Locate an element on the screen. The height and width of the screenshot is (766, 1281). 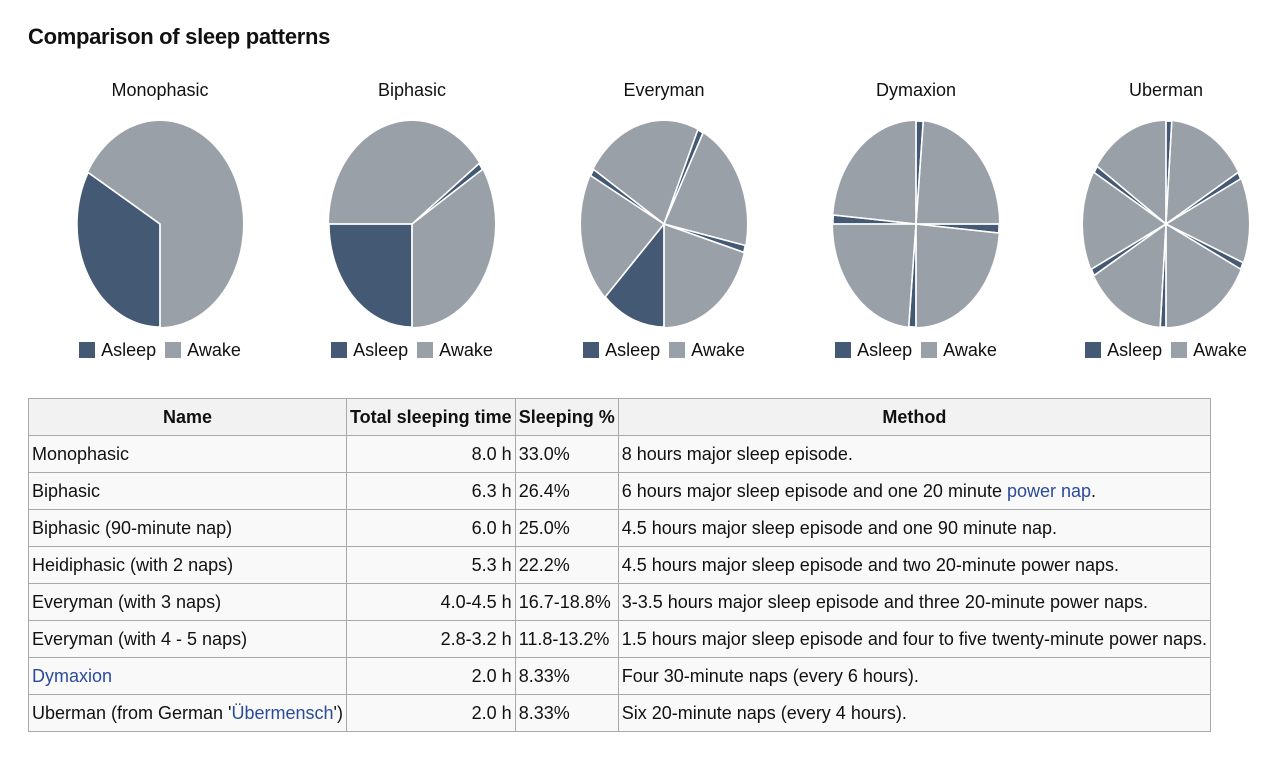
cell-name: Biphasic is located at coordinates (187, 491).